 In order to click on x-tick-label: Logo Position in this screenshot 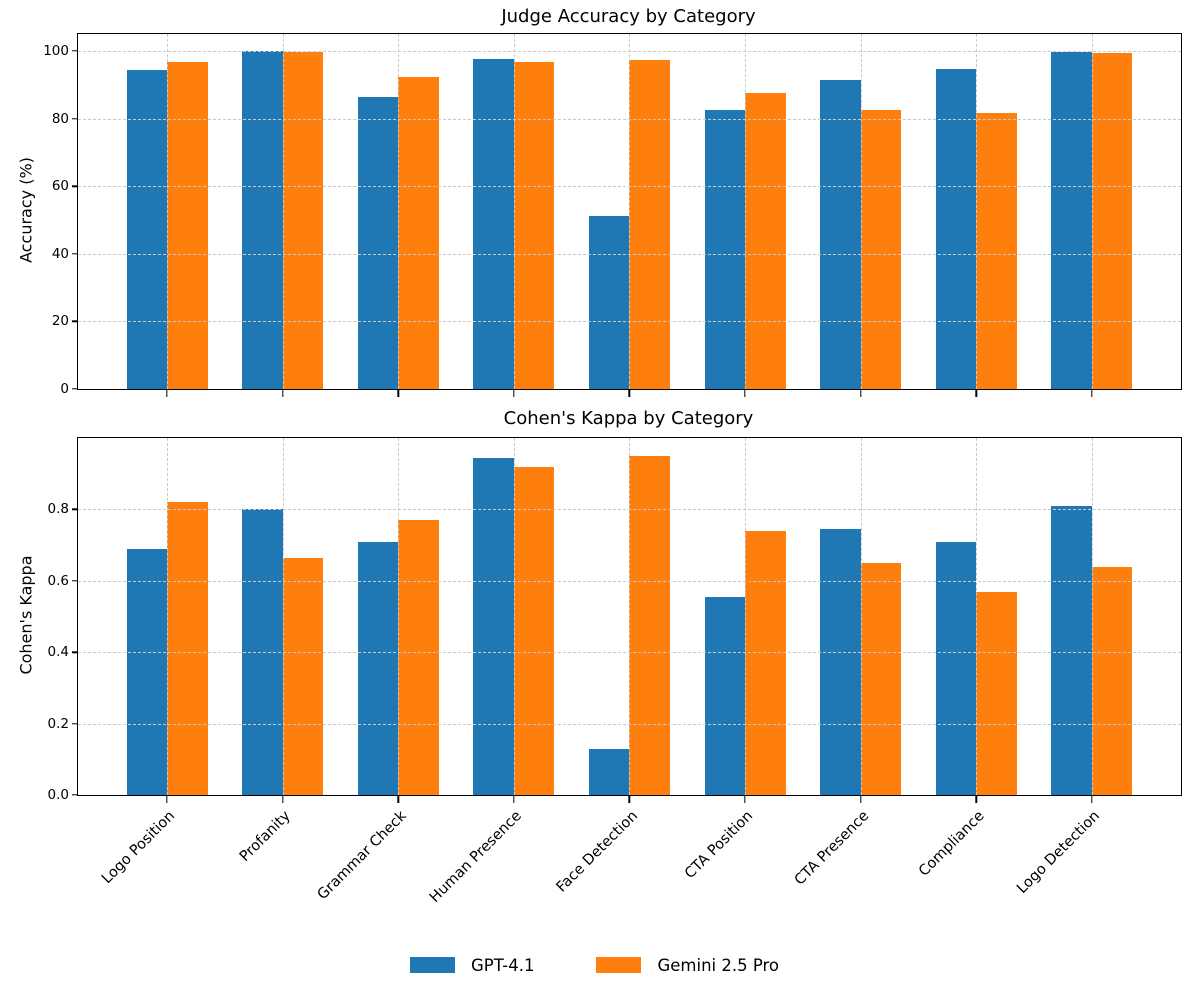, I will do `click(139, 848)`.